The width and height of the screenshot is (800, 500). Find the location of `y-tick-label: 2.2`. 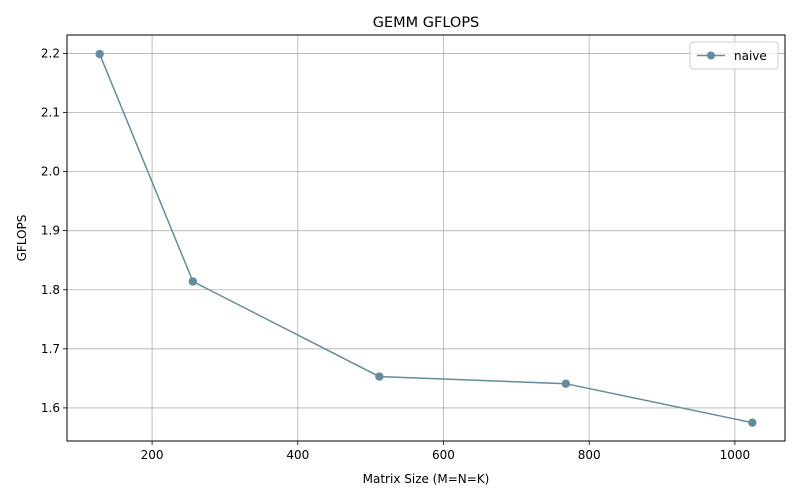

y-tick-label: 2.2 is located at coordinates (50, 53).